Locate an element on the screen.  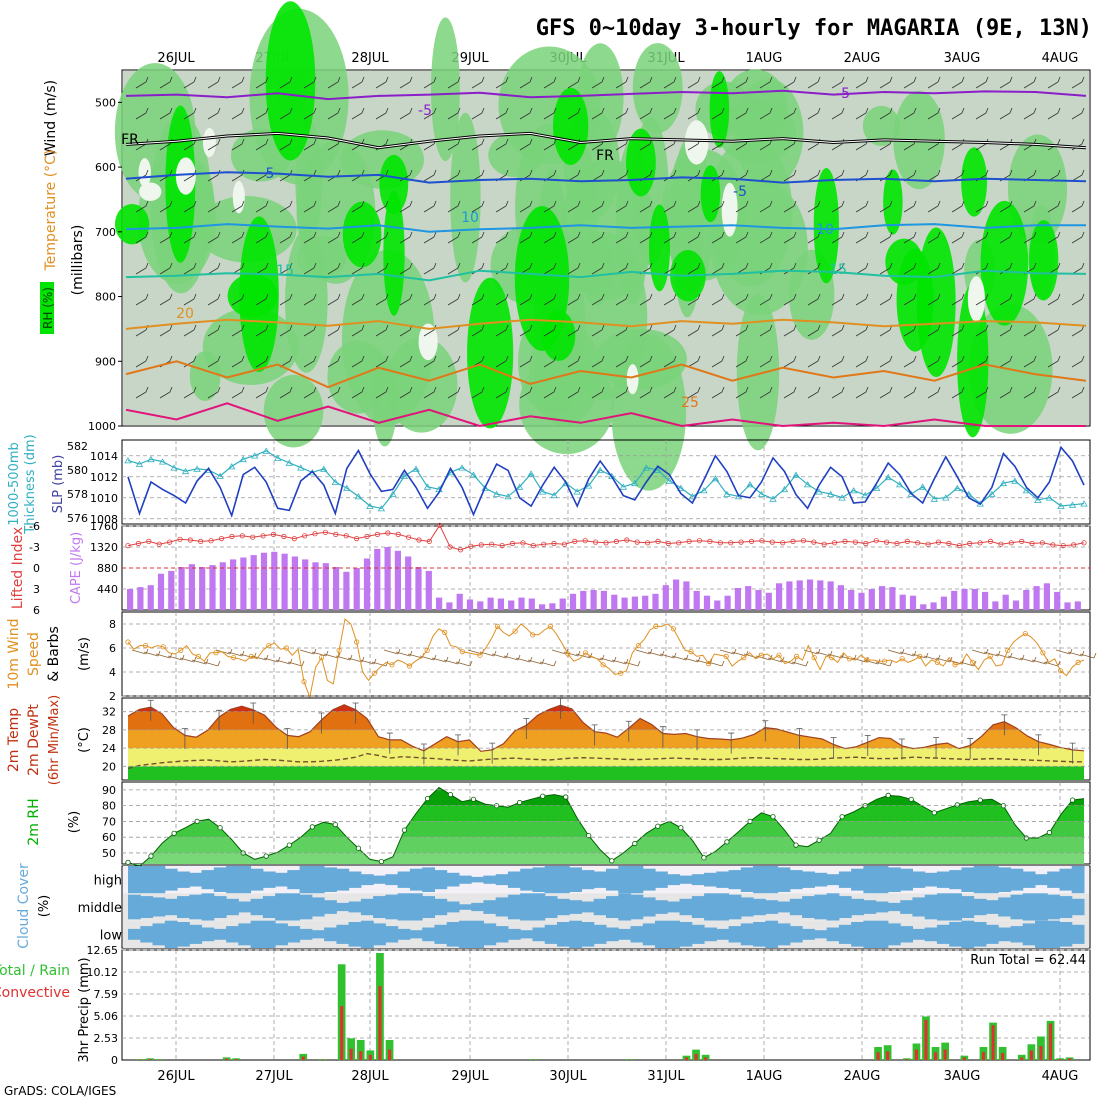
tick-label: 700 is located at coordinates (105, 232).